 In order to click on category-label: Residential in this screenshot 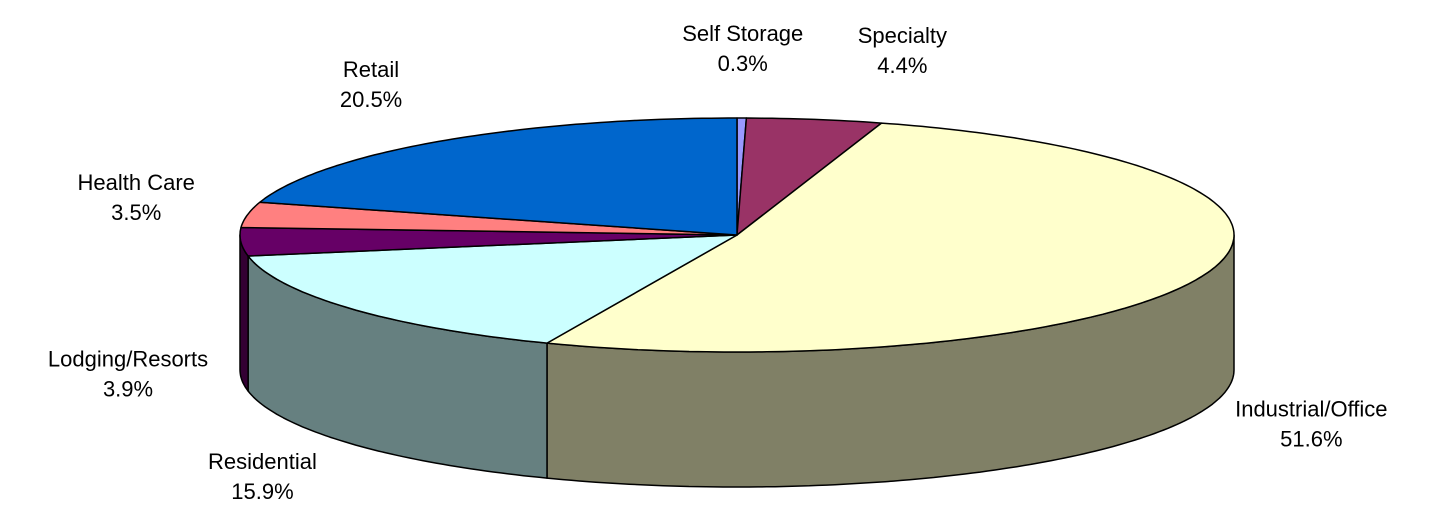, I will do `click(262, 461)`.